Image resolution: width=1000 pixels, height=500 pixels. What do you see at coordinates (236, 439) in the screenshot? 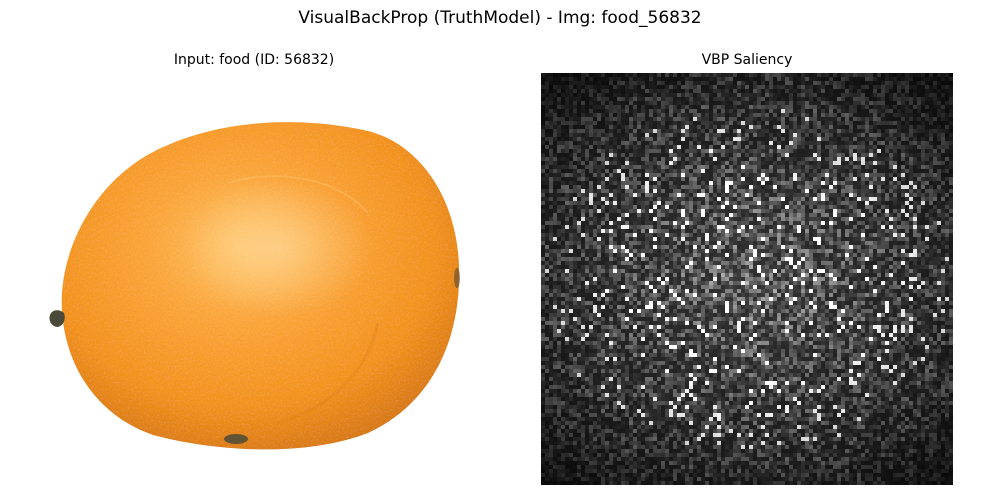
I see `navel-icon` at bounding box center [236, 439].